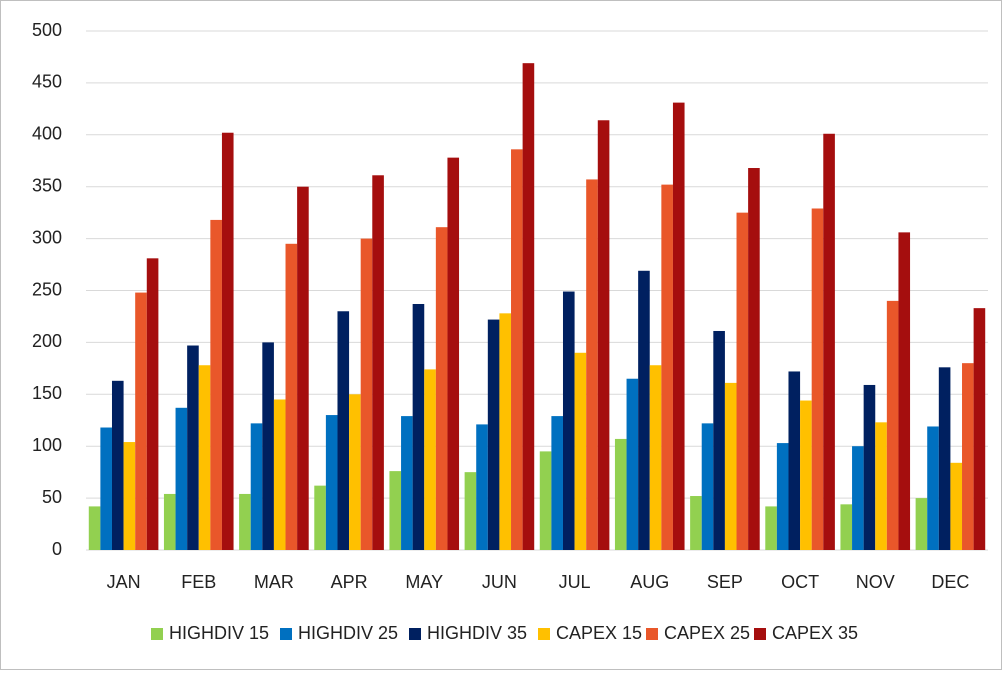  I want to click on y-tick-label: 500, so click(47, 30).